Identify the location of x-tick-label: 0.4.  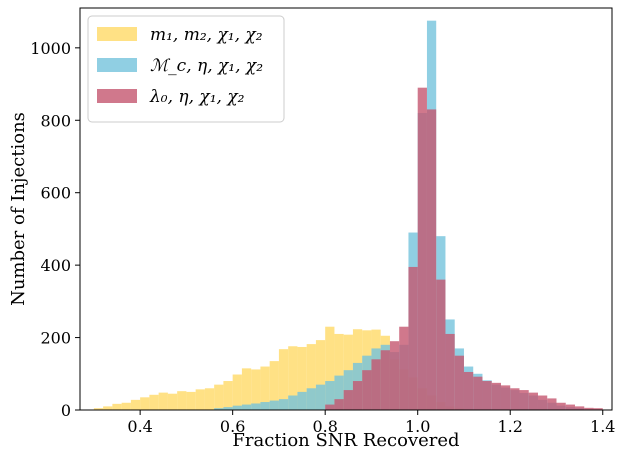
(139, 426).